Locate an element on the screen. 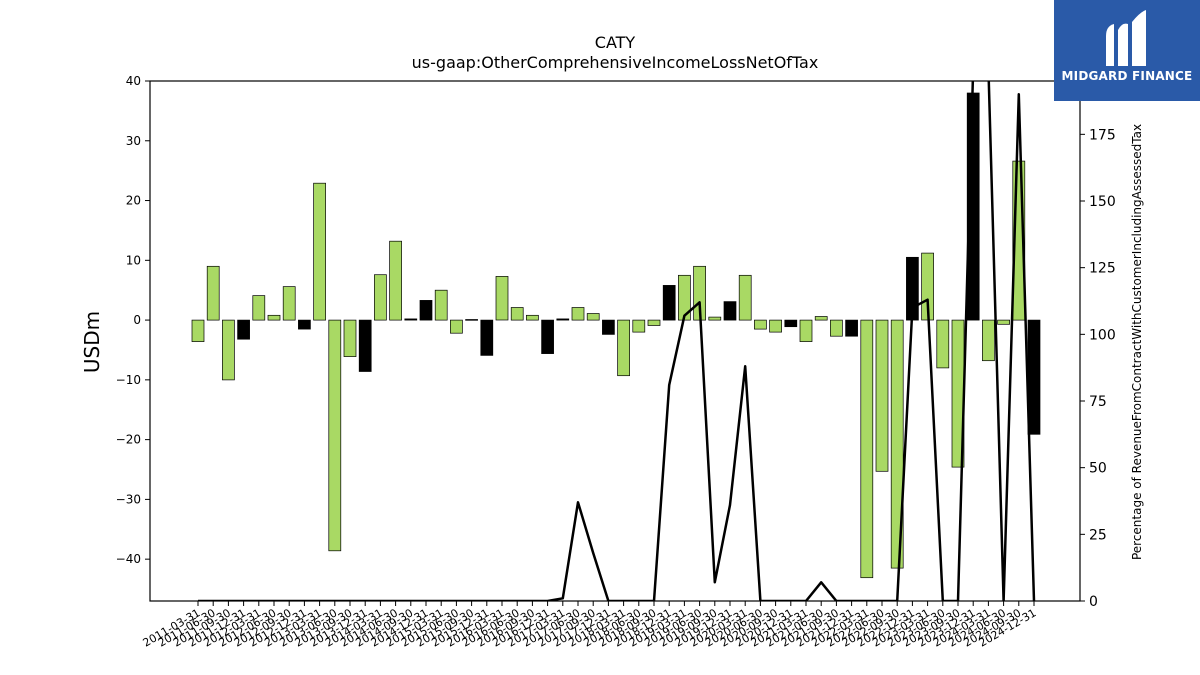  y-tick-label: 10 is located at coordinates (133, 260).